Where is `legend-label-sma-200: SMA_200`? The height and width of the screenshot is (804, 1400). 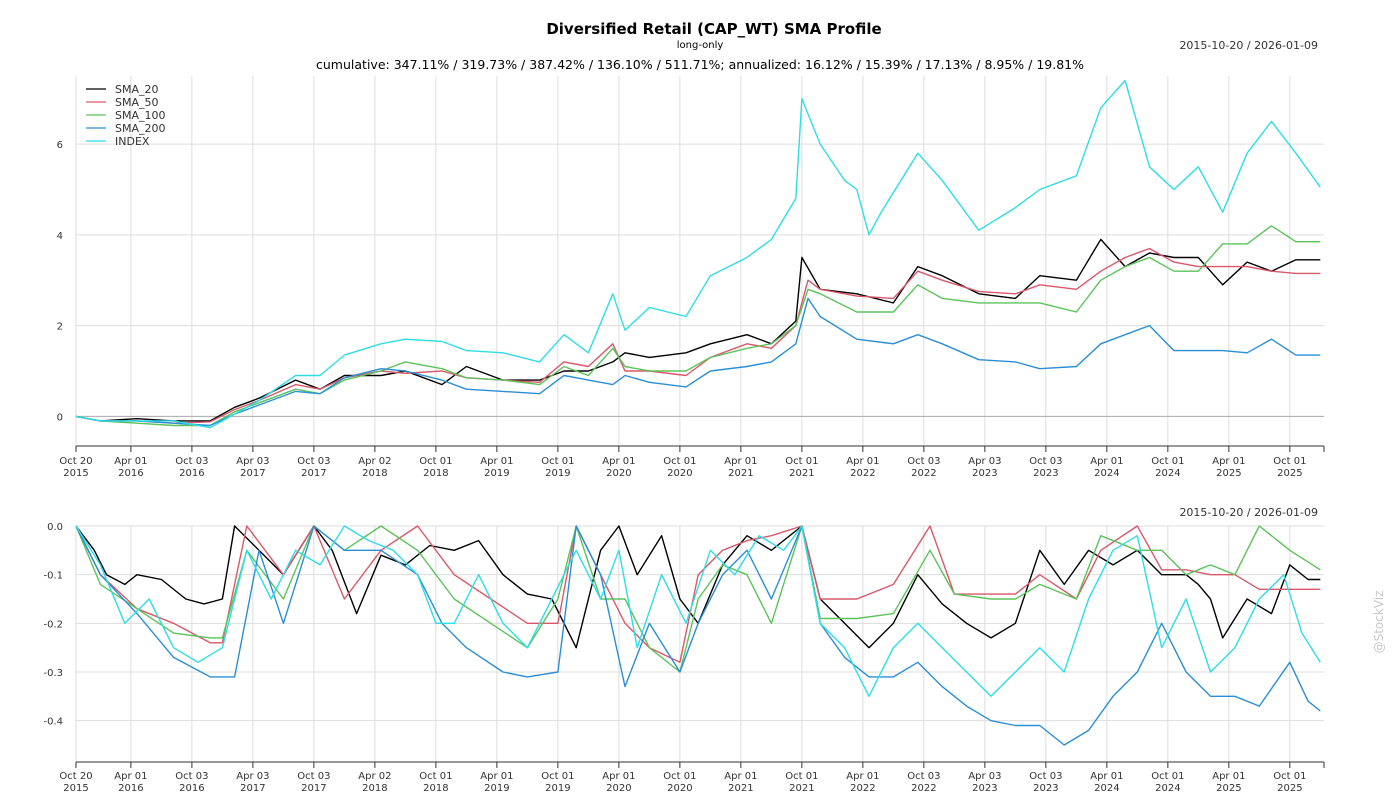 legend-label-sma-200: SMA_200 is located at coordinates (140, 128).